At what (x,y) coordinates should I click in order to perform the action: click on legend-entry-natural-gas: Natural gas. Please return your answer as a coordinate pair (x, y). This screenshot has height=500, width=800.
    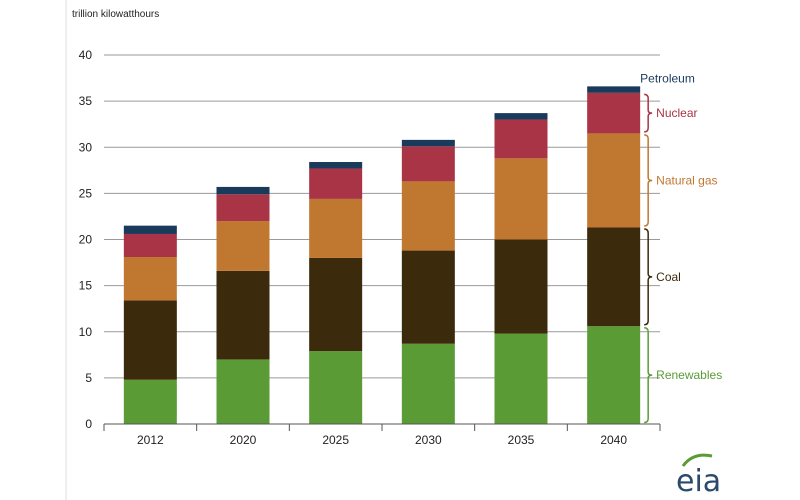
    Looking at the image, I should click on (681, 180).